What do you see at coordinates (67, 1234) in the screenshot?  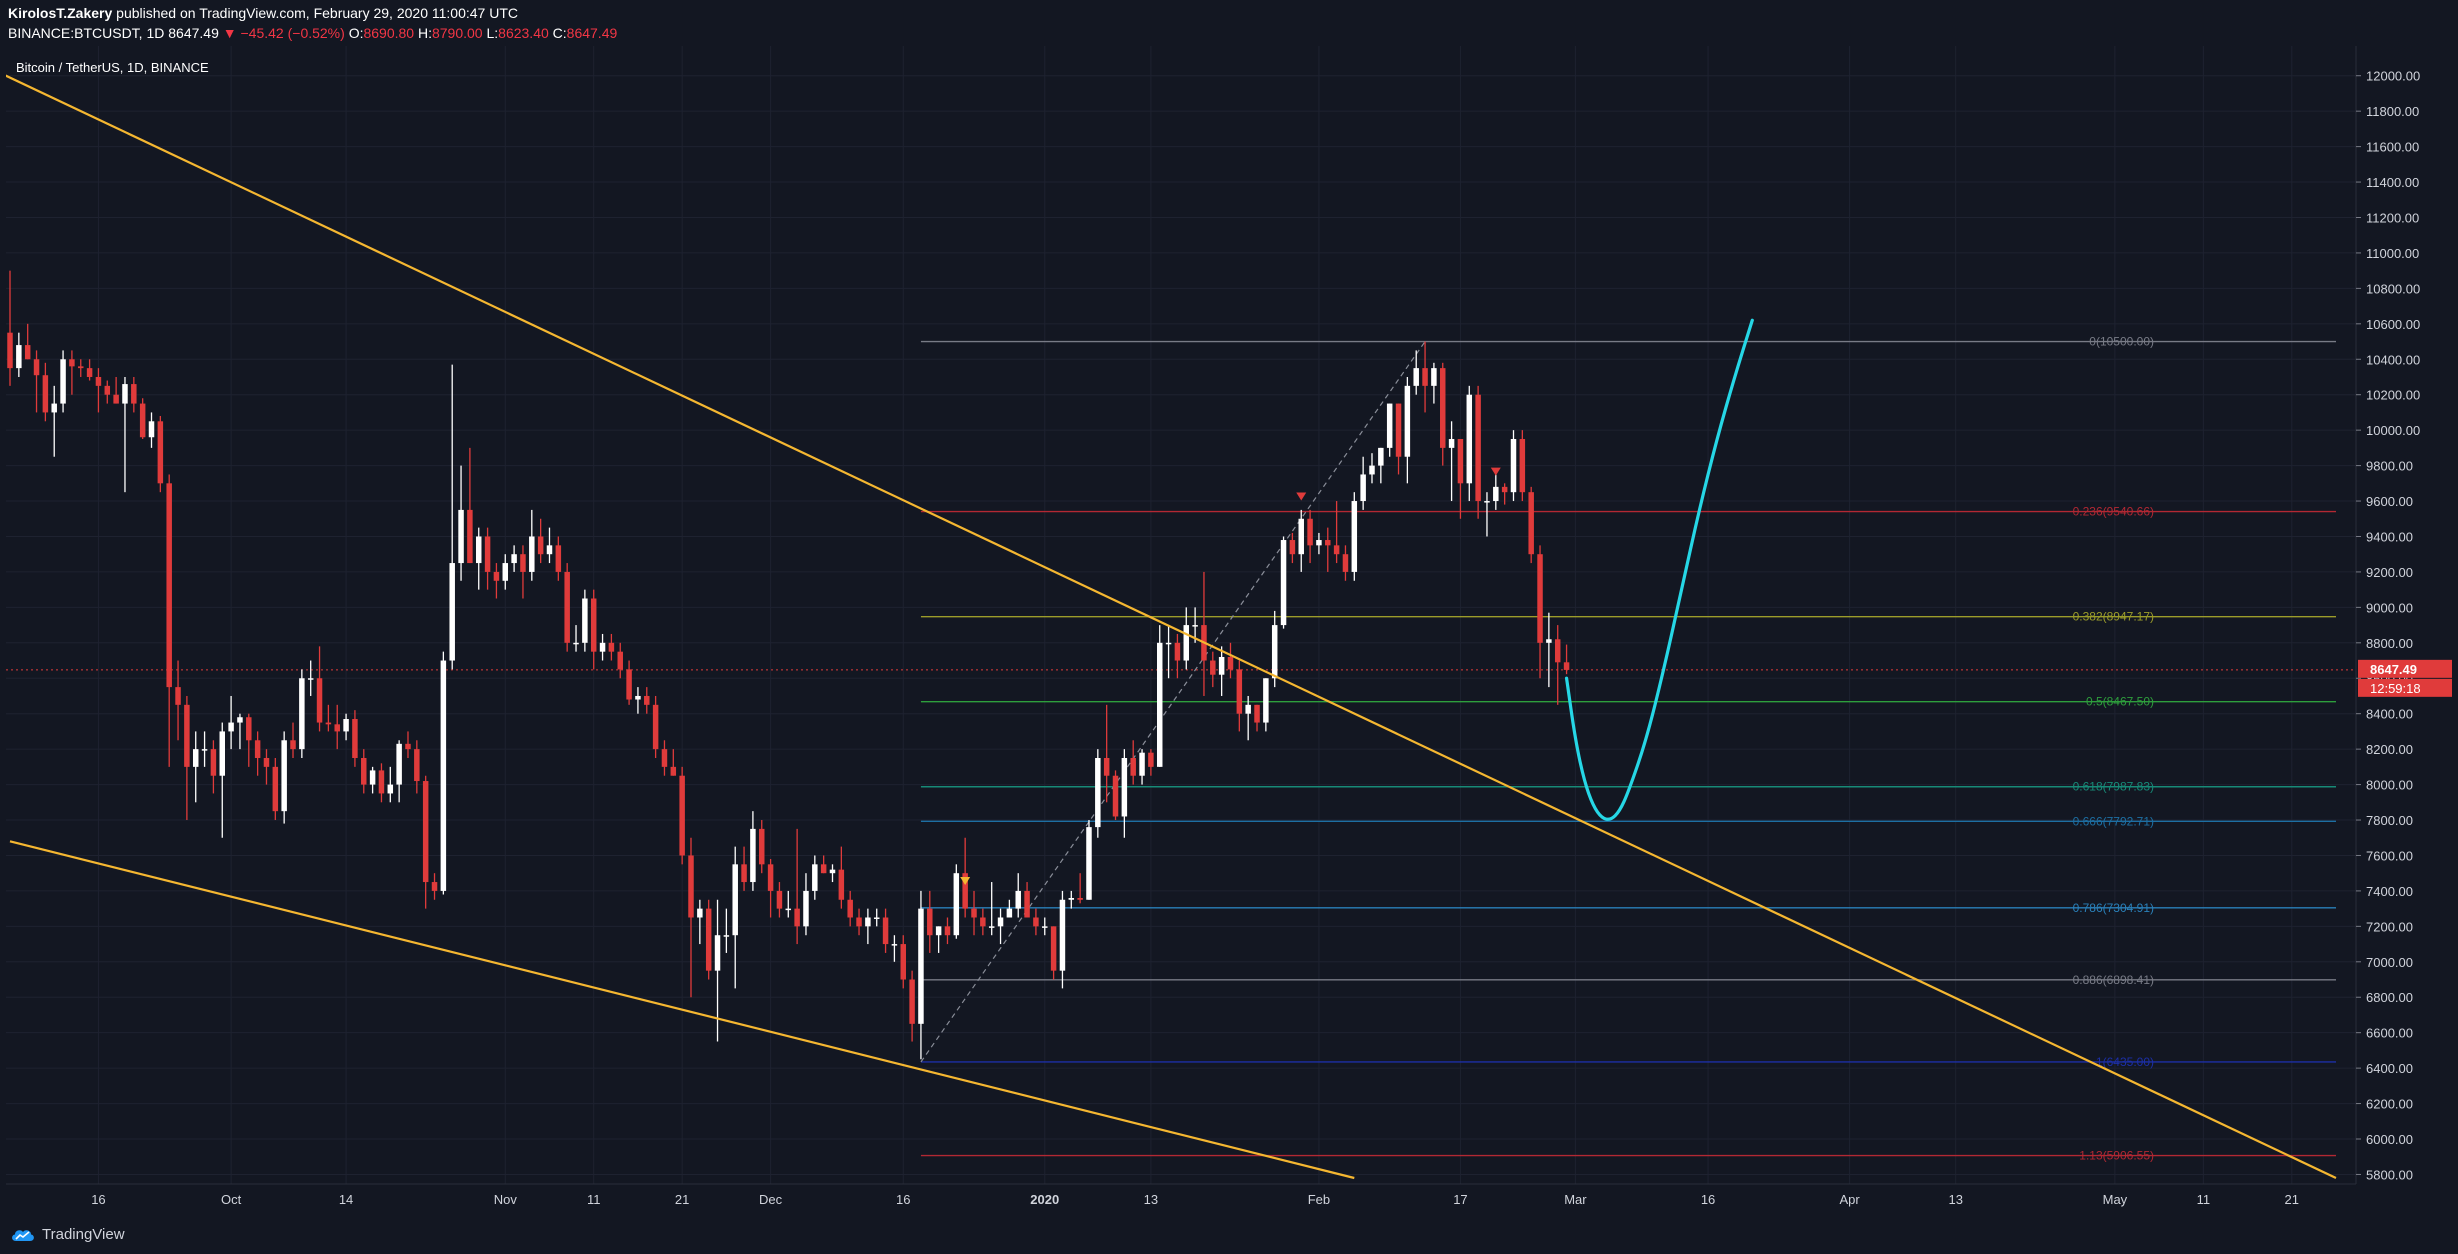 I see `tradingview-logo: TradingView` at bounding box center [67, 1234].